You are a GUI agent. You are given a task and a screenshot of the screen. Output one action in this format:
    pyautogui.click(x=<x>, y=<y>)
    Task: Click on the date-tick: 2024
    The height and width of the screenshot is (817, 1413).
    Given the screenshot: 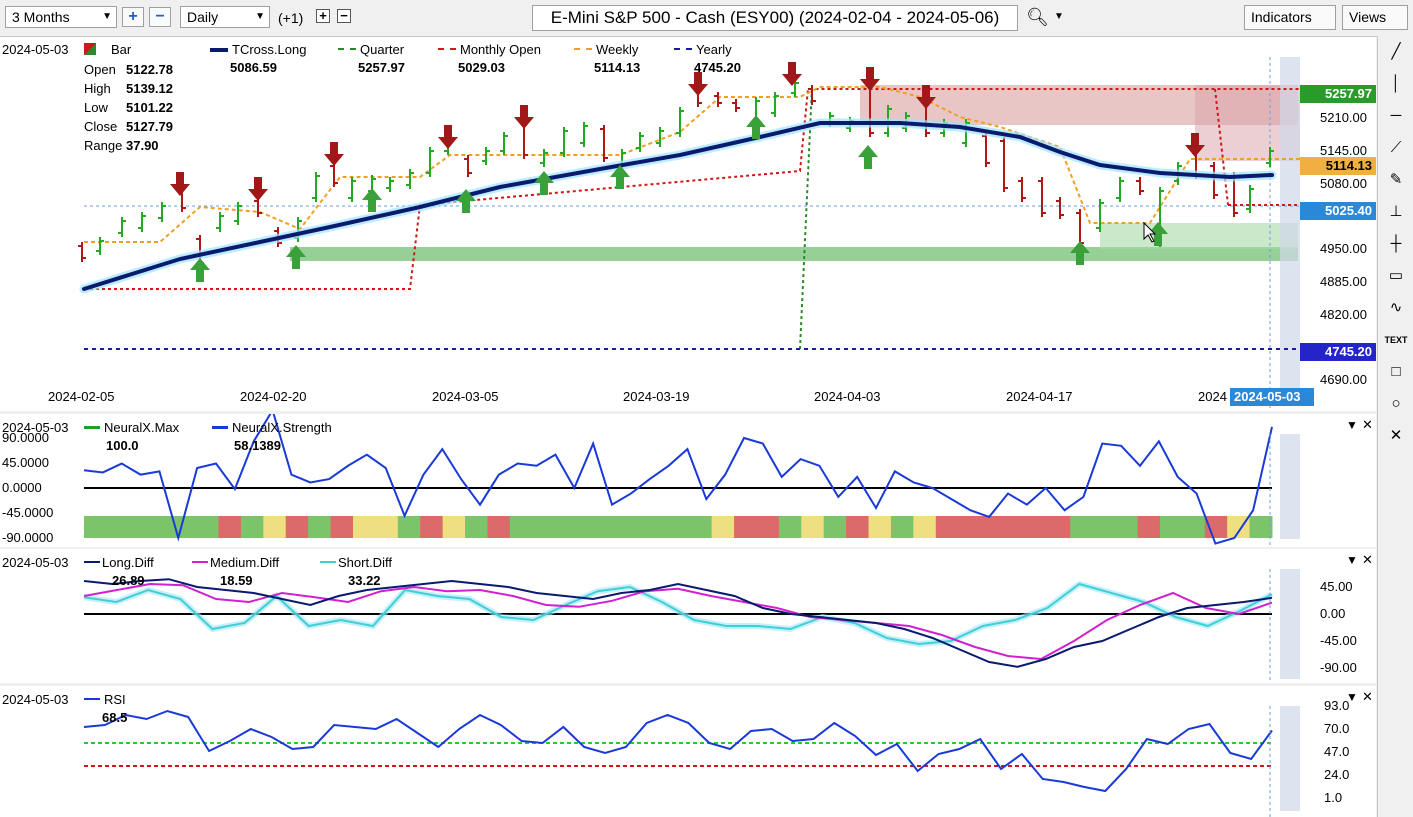 What is the action you would take?
    pyautogui.click(x=1212, y=396)
    